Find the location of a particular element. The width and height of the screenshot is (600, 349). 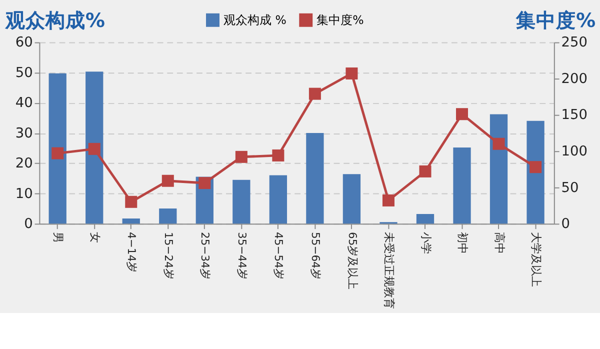

y-tick-label: 40 is located at coordinates (24, 103).